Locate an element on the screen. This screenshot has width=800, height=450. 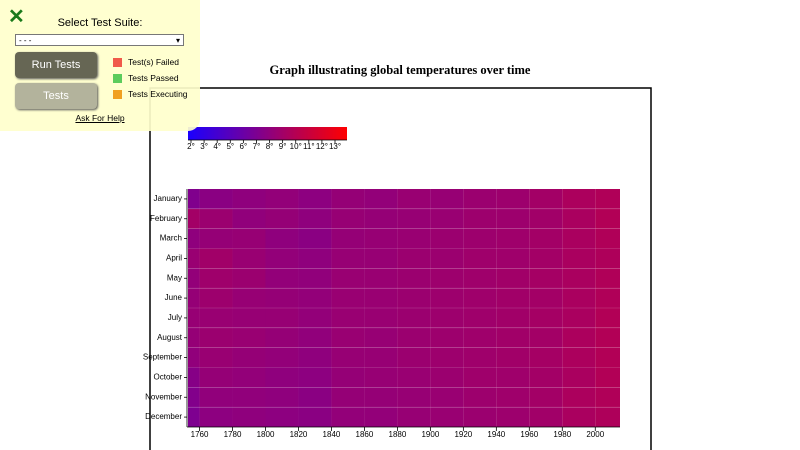
y-tick-label: January is located at coordinates (168, 198).